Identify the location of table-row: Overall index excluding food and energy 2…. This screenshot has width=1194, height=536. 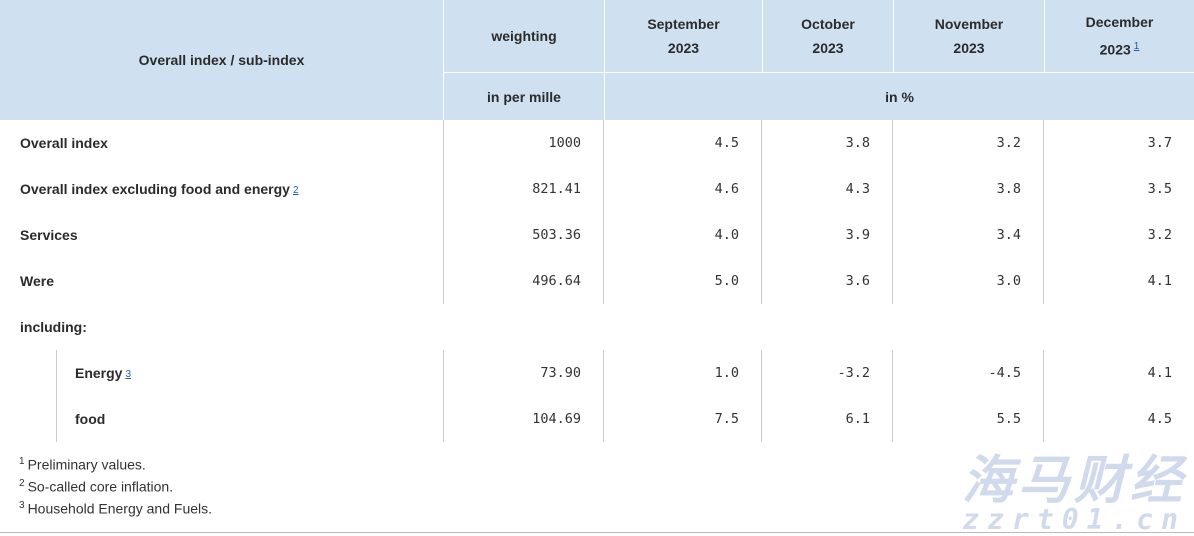
(597, 189).